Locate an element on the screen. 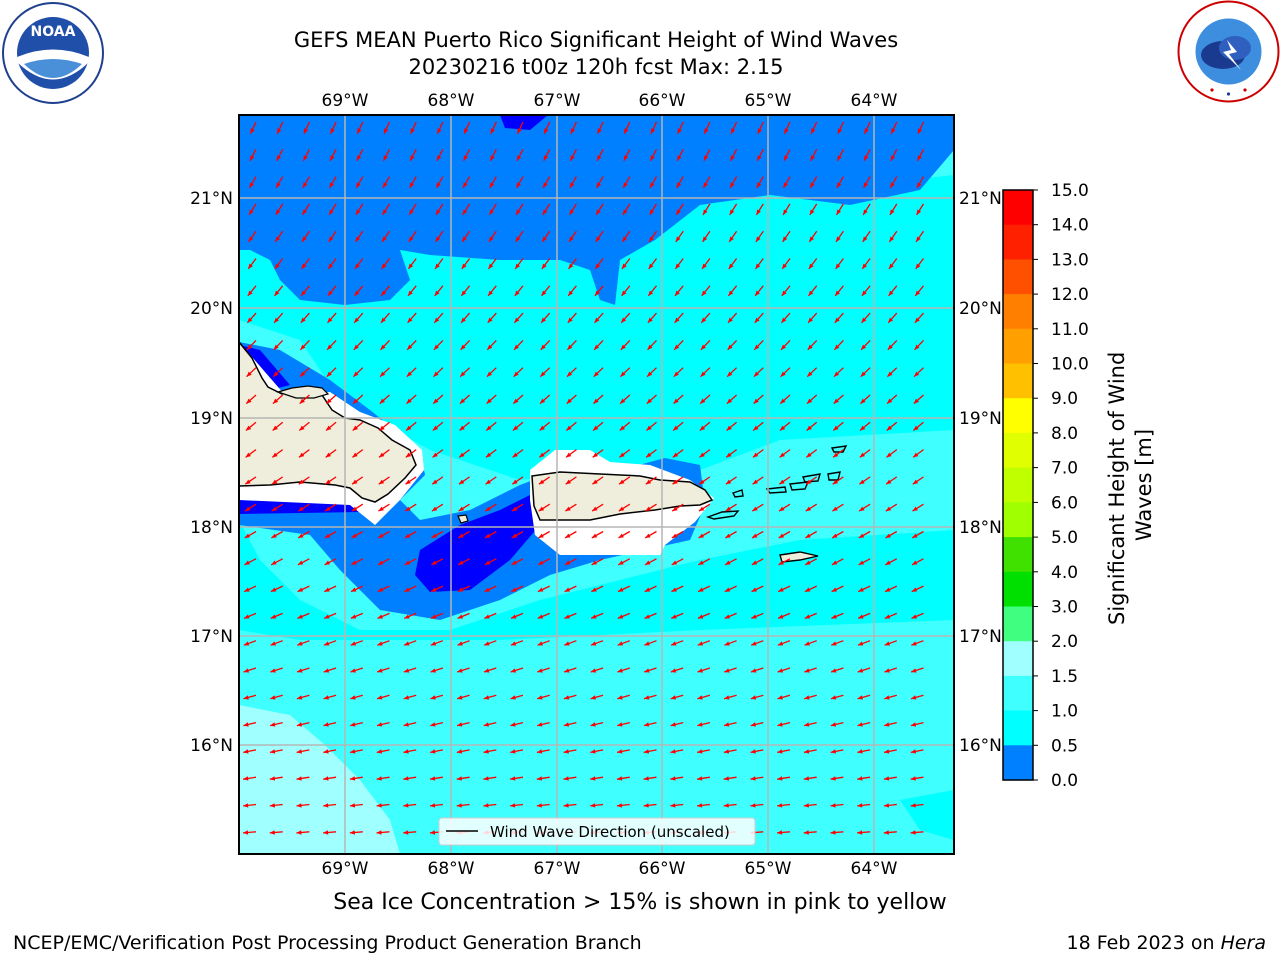 Image resolution: width=1280 pixels, height=960 pixels. lat-label-right: 17°N is located at coordinates (980, 637).